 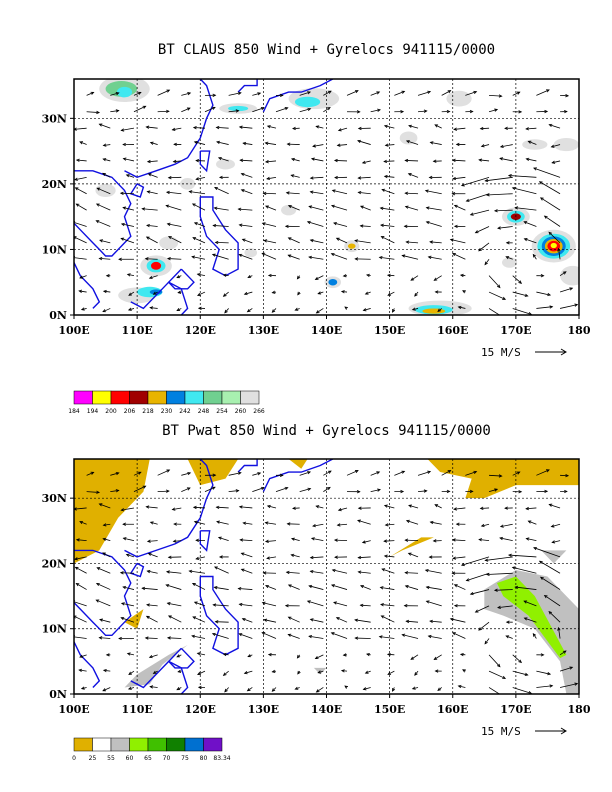 What do you see at coordinates (241, 411) in the screenshot?
I see `colorbar-label: 260` at bounding box center [241, 411].